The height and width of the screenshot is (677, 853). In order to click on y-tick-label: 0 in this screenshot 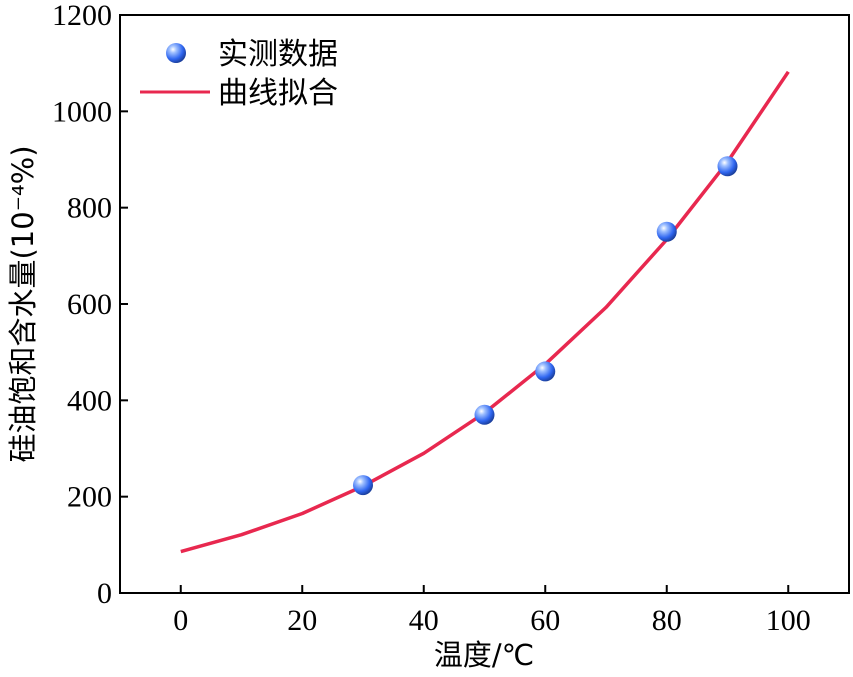, I will do `click(104, 593)`.